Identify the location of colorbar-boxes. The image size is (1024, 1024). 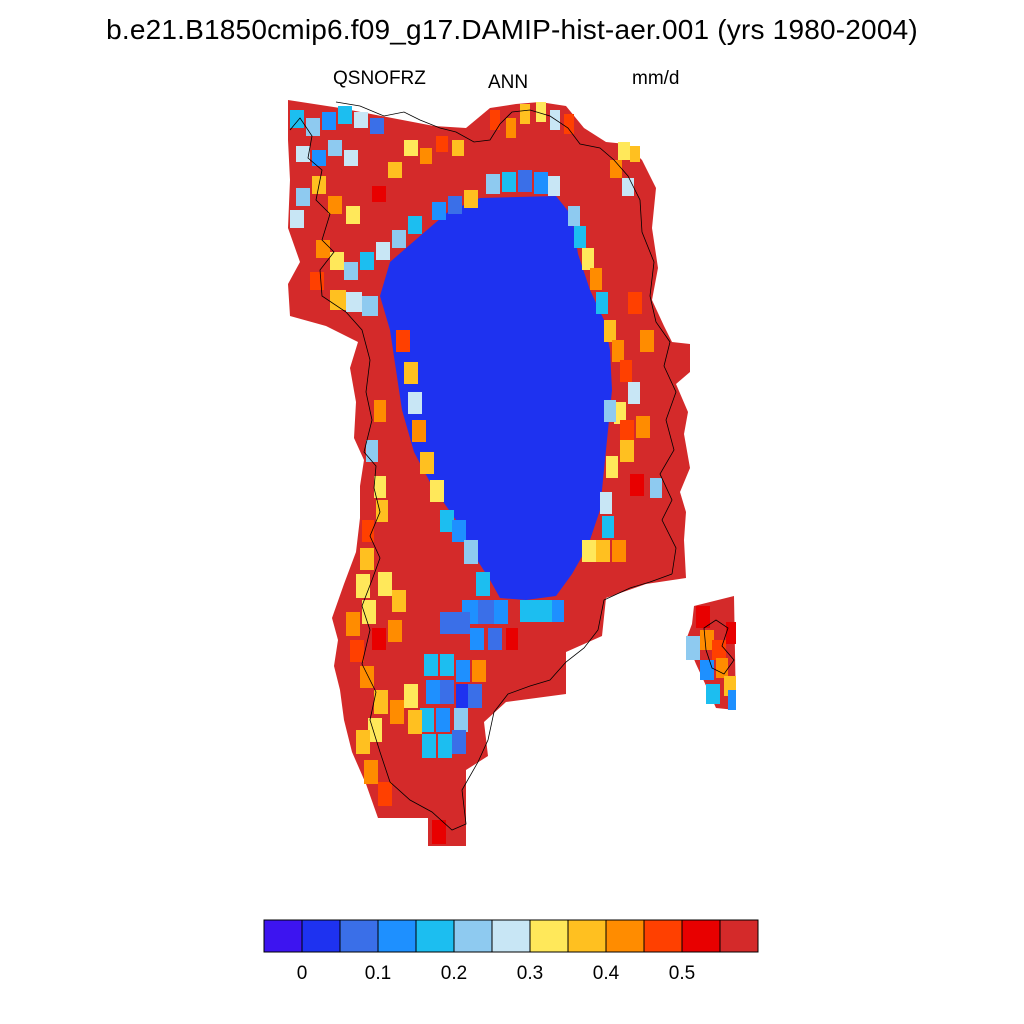
(511, 936).